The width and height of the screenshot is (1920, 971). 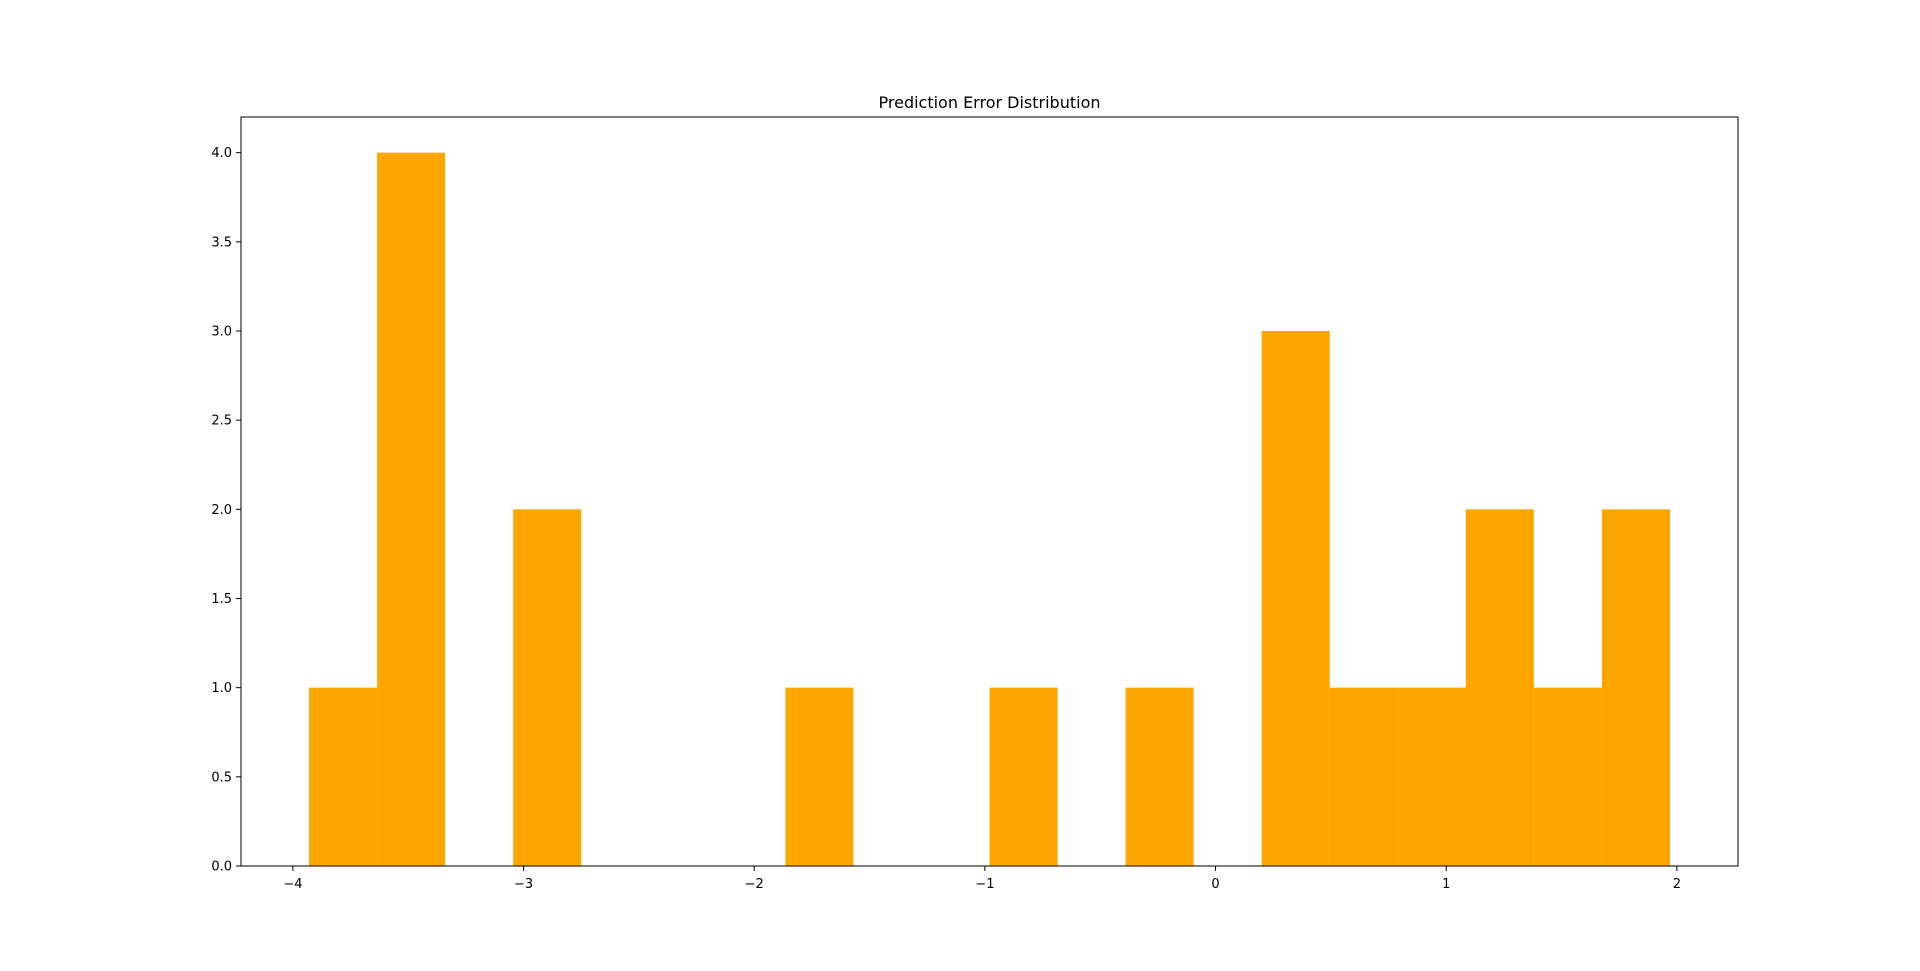 What do you see at coordinates (221, 332) in the screenshot?
I see `y-tick-label: 3.0` at bounding box center [221, 332].